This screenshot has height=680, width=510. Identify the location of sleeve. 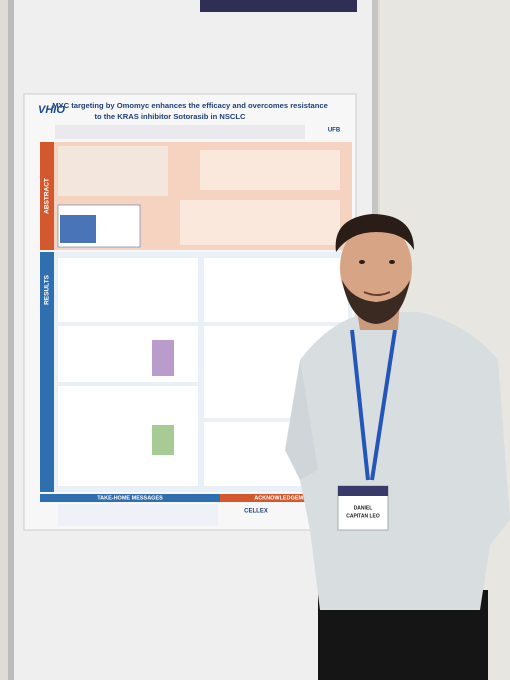
(301, 420).